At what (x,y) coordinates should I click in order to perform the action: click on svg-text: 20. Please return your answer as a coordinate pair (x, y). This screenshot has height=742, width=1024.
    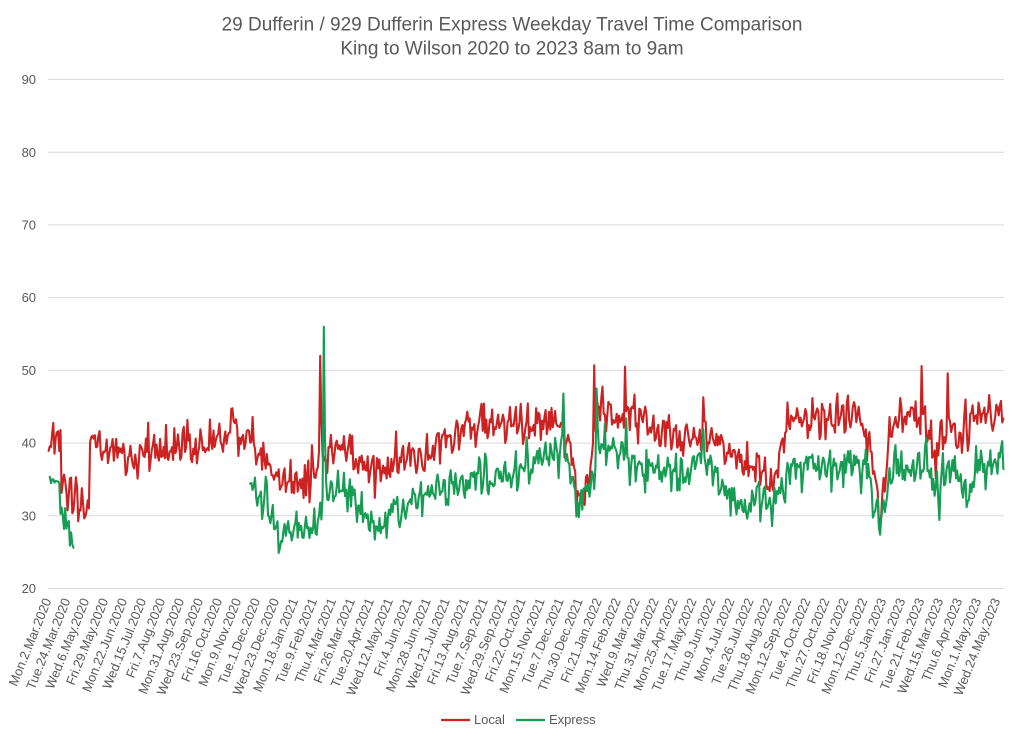
    Looking at the image, I should click on (29, 588).